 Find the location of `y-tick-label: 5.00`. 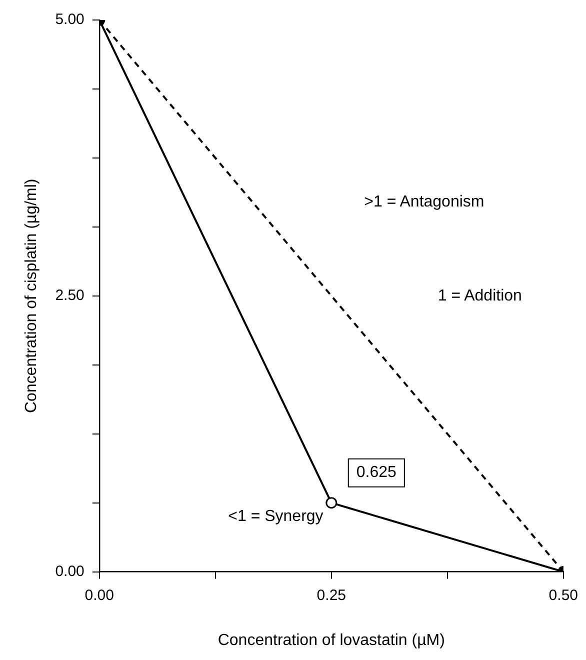

y-tick-label: 5.00 is located at coordinates (69, 19).